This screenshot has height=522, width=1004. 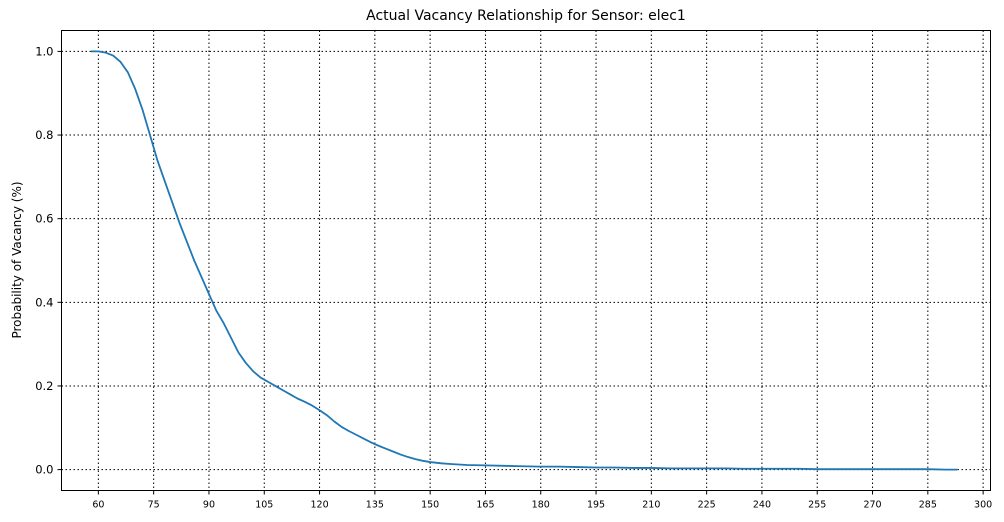 What do you see at coordinates (430, 505) in the screenshot?
I see `x-tick-label: 150` at bounding box center [430, 505].